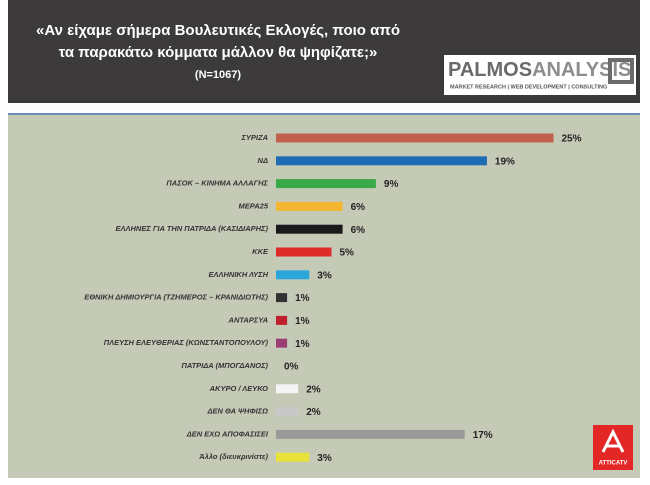 This screenshot has width=650, height=485. I want to click on value-label: 17%, so click(483, 435).